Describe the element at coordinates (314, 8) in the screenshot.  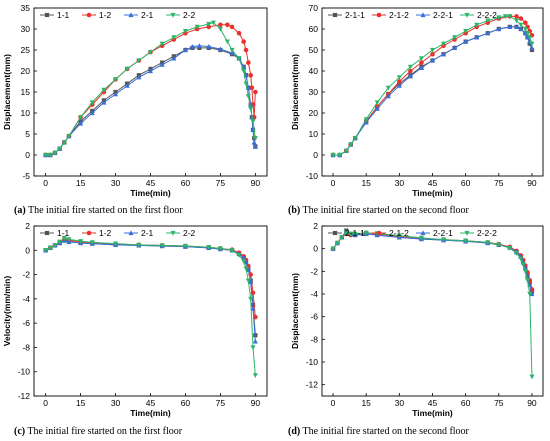
I see `chart-b-ytick-label: 70` at that location.